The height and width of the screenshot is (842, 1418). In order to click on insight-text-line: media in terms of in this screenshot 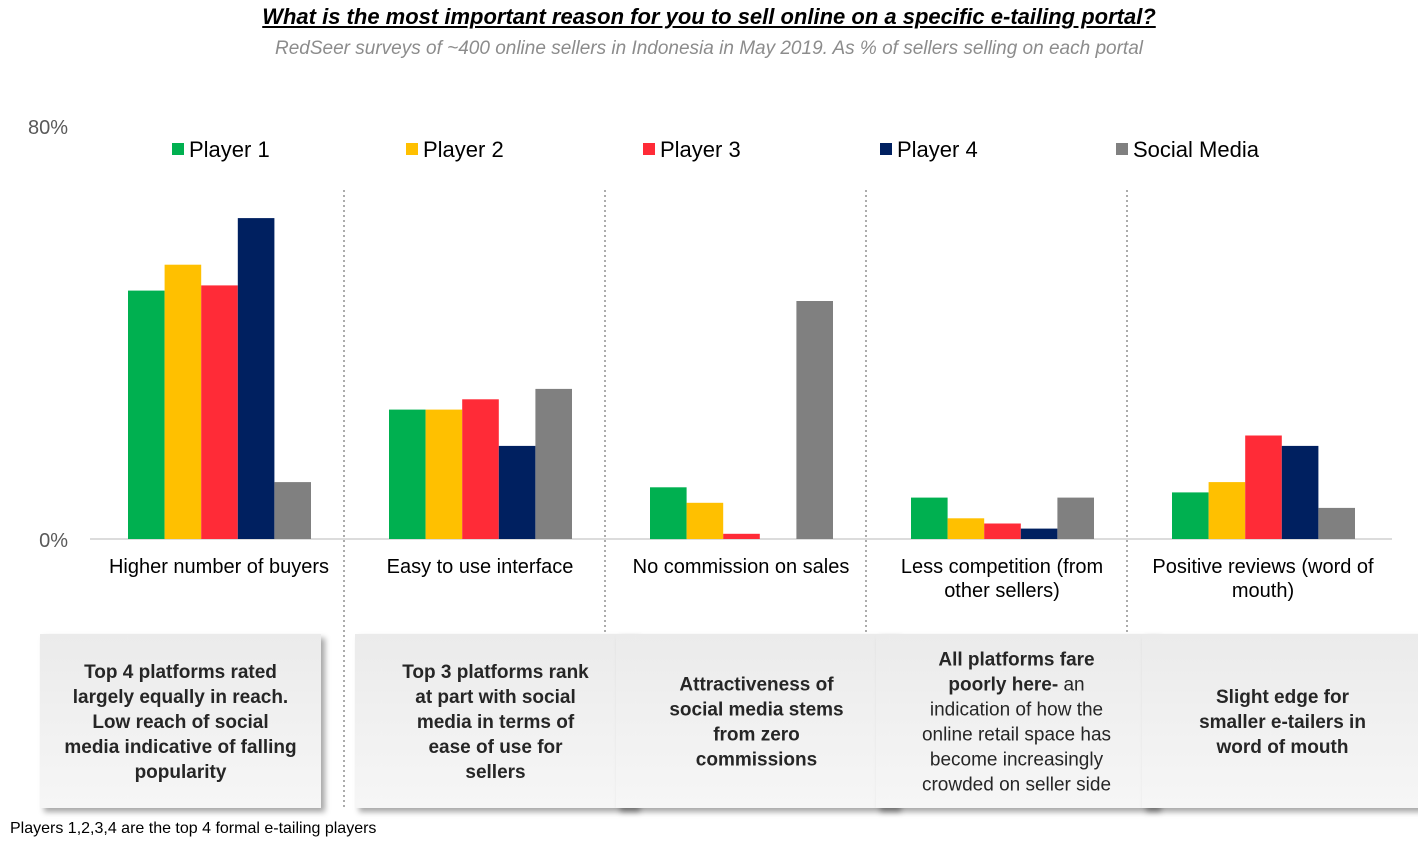, I will do `click(496, 722)`.